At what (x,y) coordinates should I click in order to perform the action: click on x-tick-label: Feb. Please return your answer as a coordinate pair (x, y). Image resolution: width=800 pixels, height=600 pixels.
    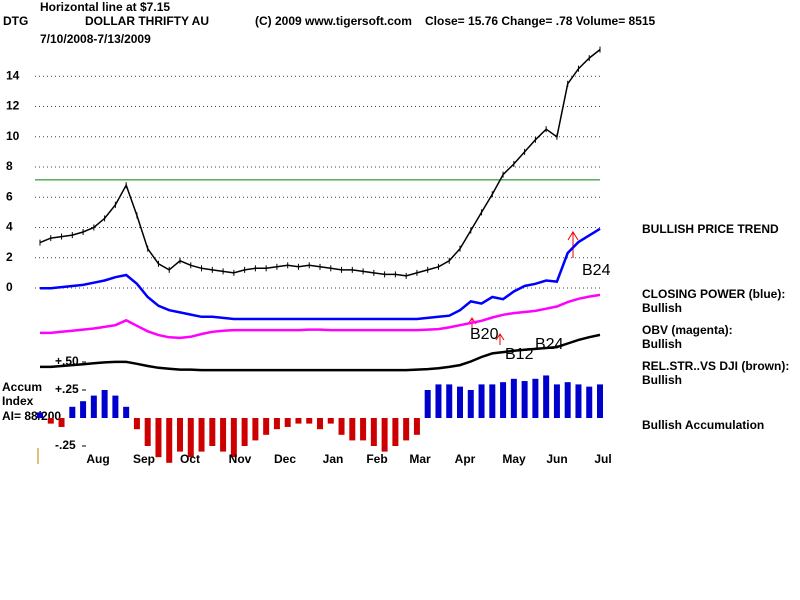
    Looking at the image, I should click on (376, 459).